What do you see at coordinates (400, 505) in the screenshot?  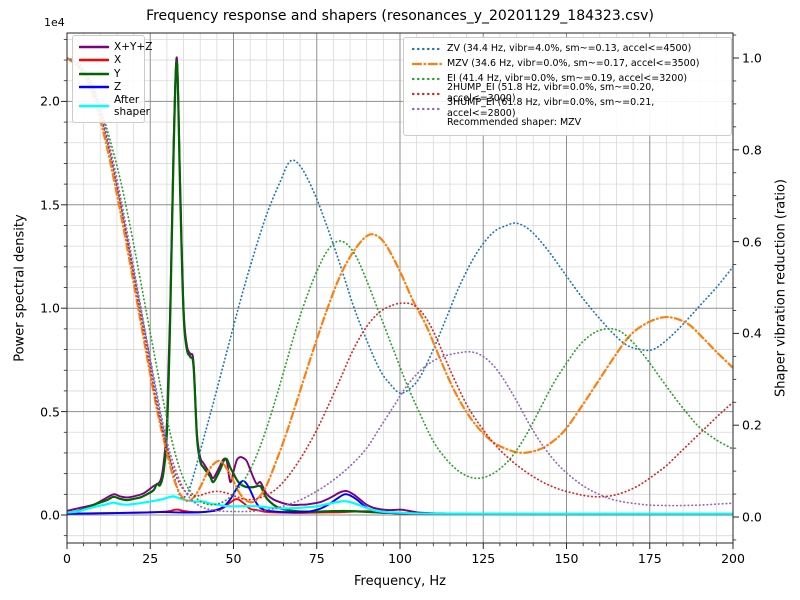 I see `series-after-shaper` at bounding box center [400, 505].